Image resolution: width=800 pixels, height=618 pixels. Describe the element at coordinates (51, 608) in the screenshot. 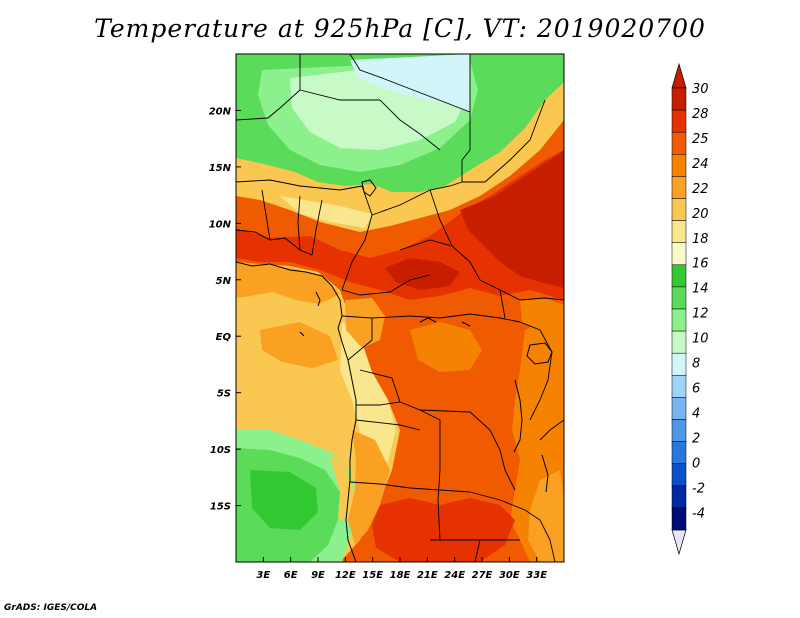

I see `credit-text: GrADS: IGES/COLA` at that location.